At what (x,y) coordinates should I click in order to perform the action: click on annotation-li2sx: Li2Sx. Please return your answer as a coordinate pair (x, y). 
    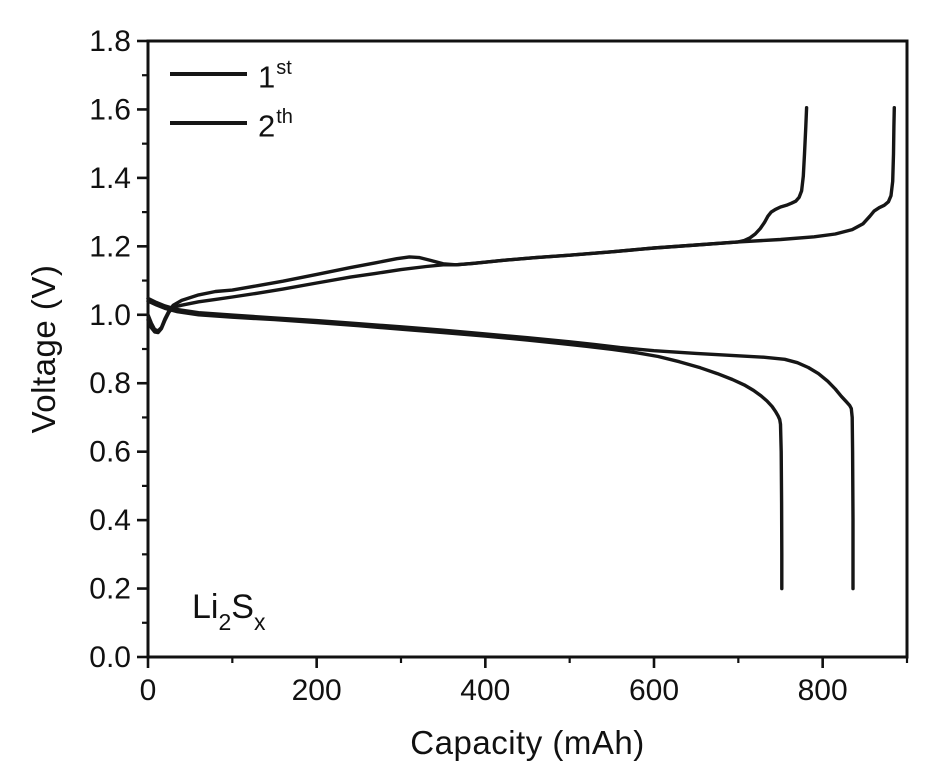
    Looking at the image, I should click on (229, 611).